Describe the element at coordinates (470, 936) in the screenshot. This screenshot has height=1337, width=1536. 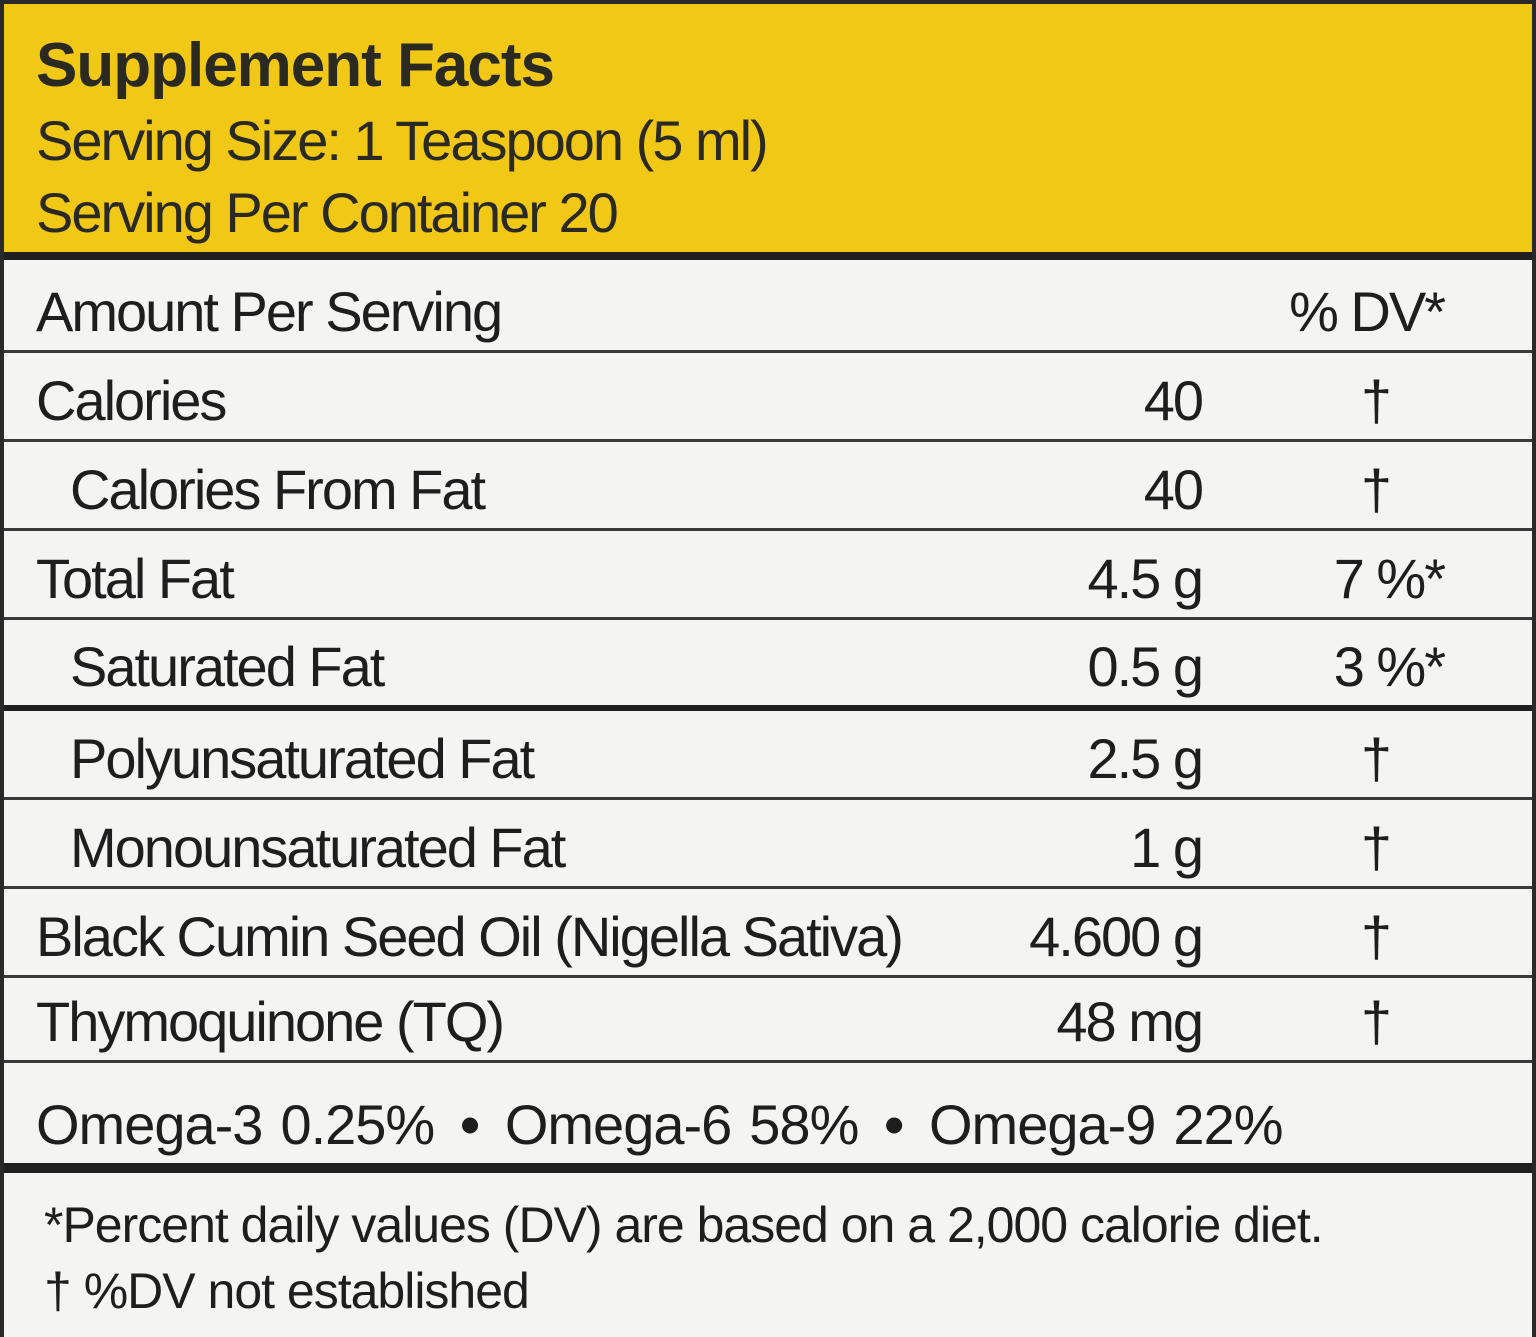
I see `nutrient-label: Black Cumin Seed Oil (Nigella Sativa)` at that location.